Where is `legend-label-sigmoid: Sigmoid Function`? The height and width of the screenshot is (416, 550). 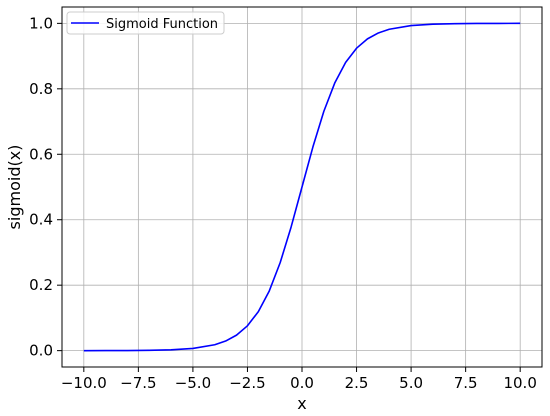 legend-label-sigmoid: Sigmoid Function is located at coordinates (162, 24).